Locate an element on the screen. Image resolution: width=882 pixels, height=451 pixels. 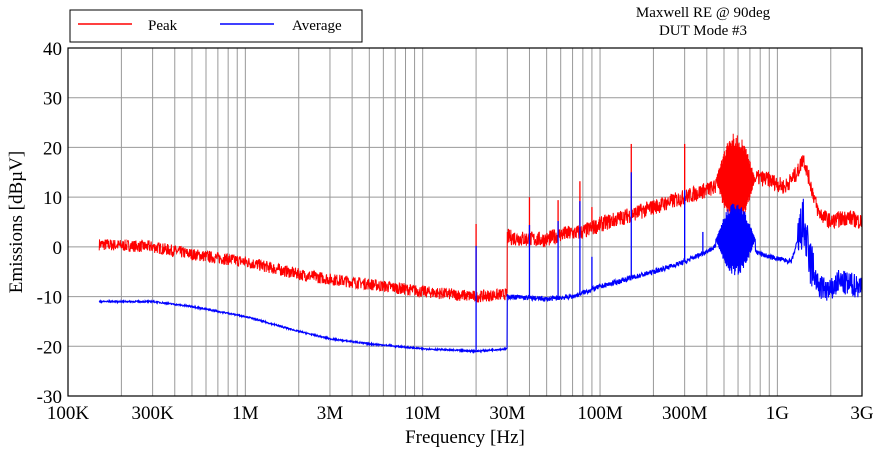
y-tick-labels: -30 -20 -10 0 10 20 30 40 is located at coordinates (49, 223).